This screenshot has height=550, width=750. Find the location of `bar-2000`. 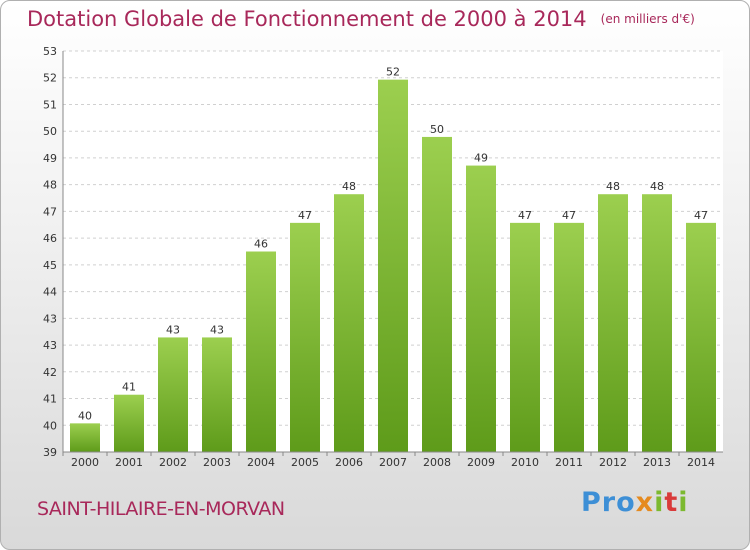

bar-2000 is located at coordinates (85, 437).